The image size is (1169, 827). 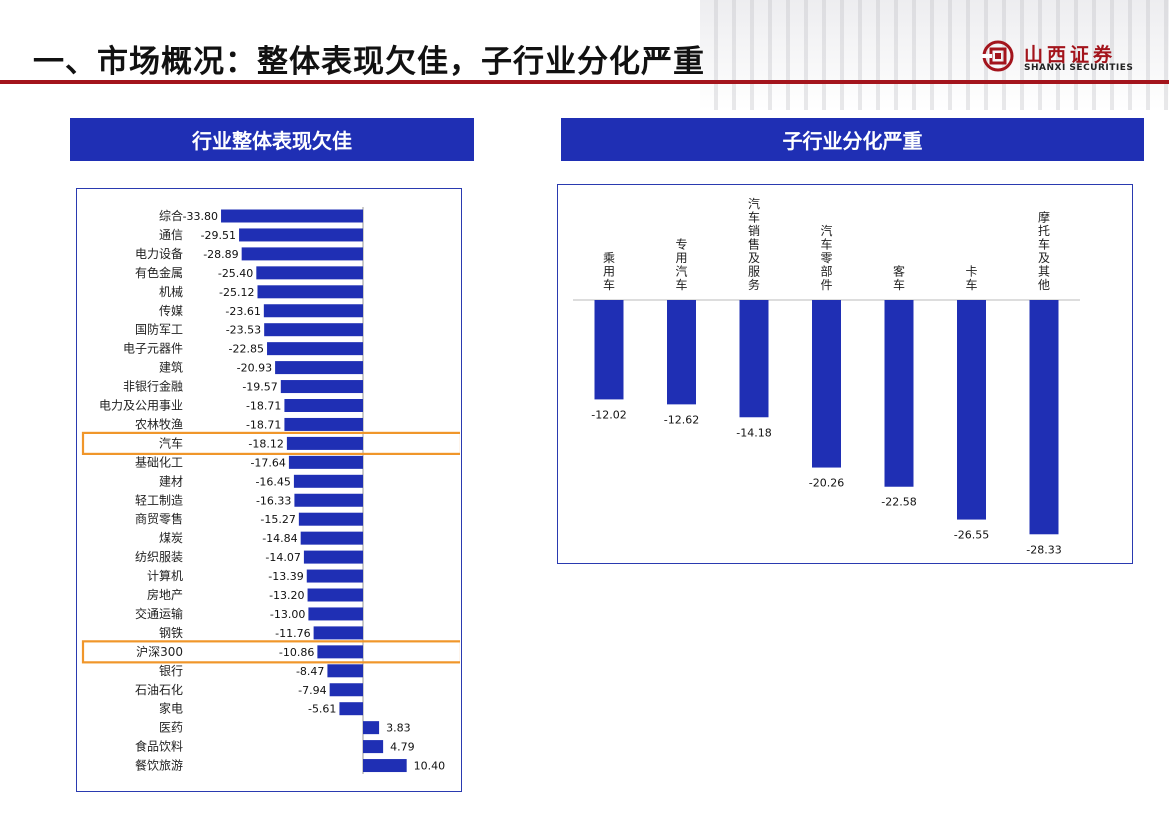 I want to click on category-label: 交通运输, so click(x=159, y=613).